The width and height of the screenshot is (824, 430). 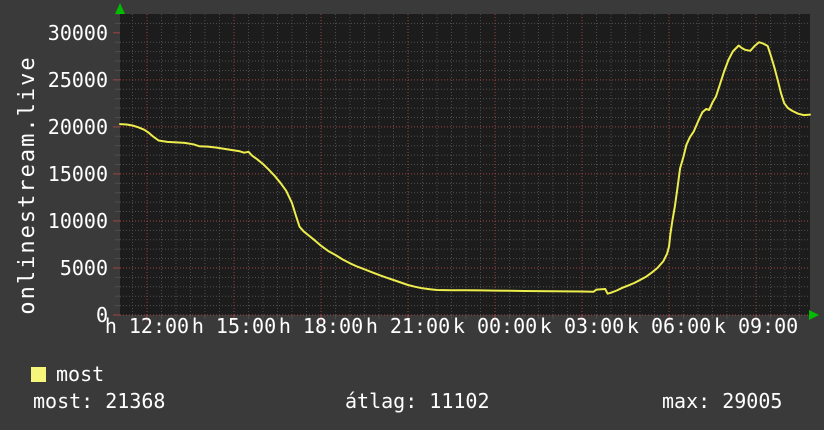 What do you see at coordinates (321, 326) in the screenshot?
I see `x-tick-label: h 18:00` at bounding box center [321, 326].